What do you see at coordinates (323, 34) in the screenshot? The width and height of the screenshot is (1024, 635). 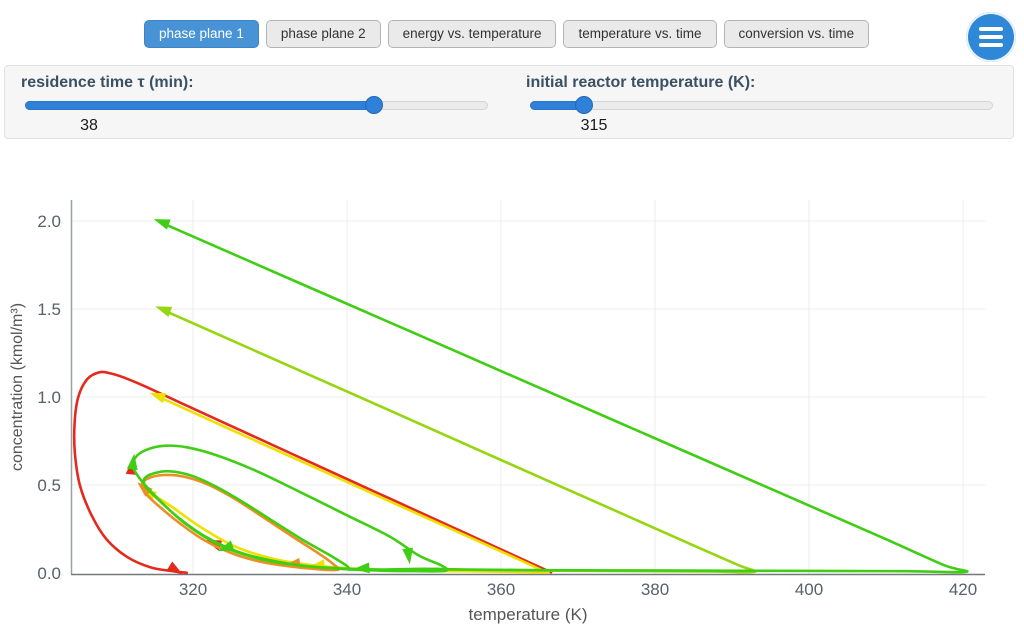 I see `tab-phase-plane-2: phase plane 2` at bounding box center [323, 34].